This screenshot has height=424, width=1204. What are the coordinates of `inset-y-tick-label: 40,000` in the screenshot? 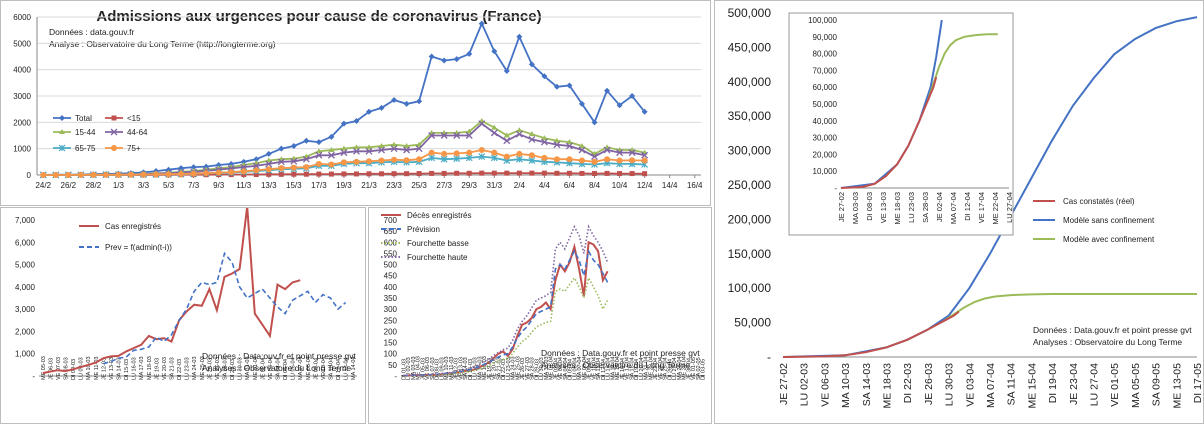 It's located at (825, 121).